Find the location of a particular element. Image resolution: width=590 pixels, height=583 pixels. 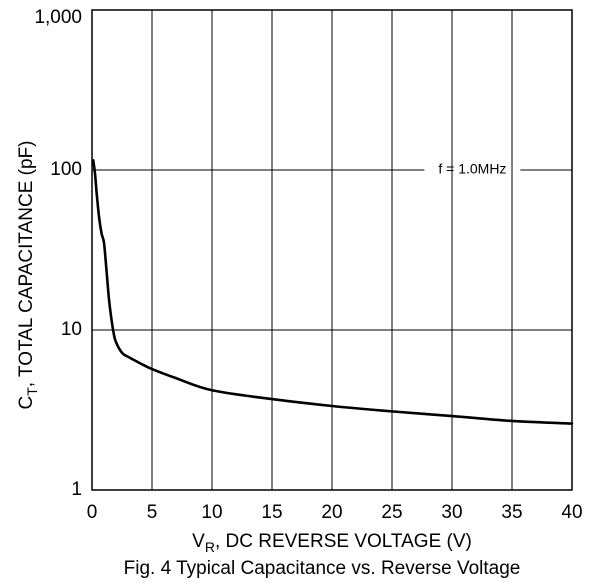

y-axis-label-main: C is located at coordinates (26, 403).